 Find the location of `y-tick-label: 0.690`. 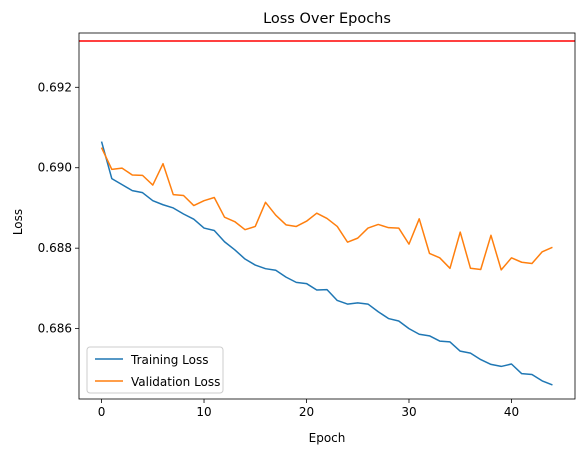

y-tick-label: 0.690 is located at coordinates (55, 168).